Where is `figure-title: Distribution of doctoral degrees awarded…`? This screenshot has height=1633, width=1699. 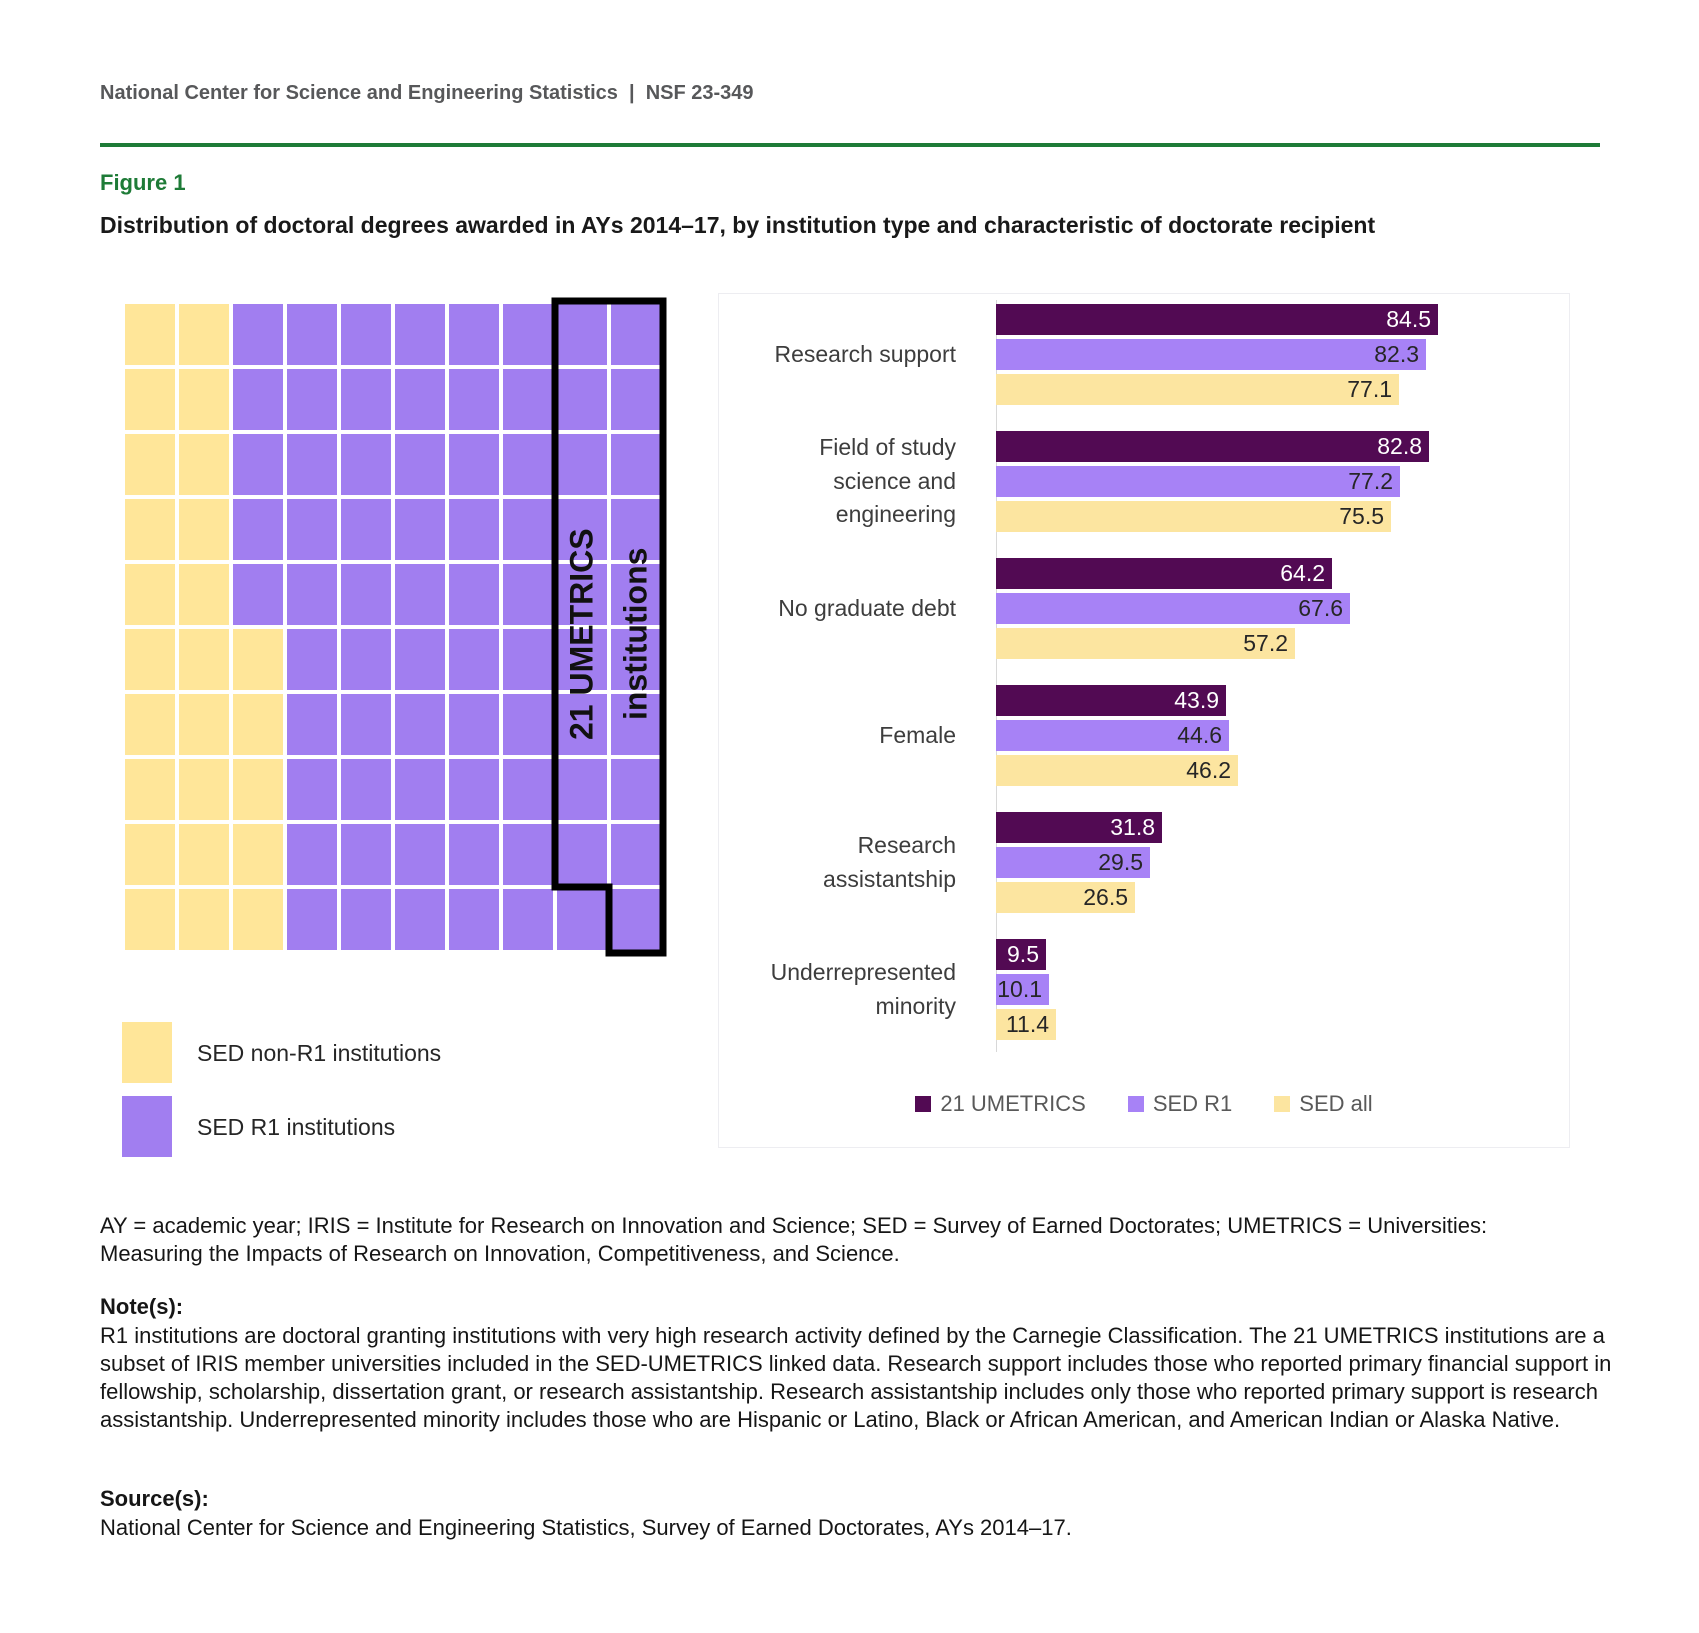
figure-title: Distribution of doctoral degrees awarded… is located at coordinates (738, 225).